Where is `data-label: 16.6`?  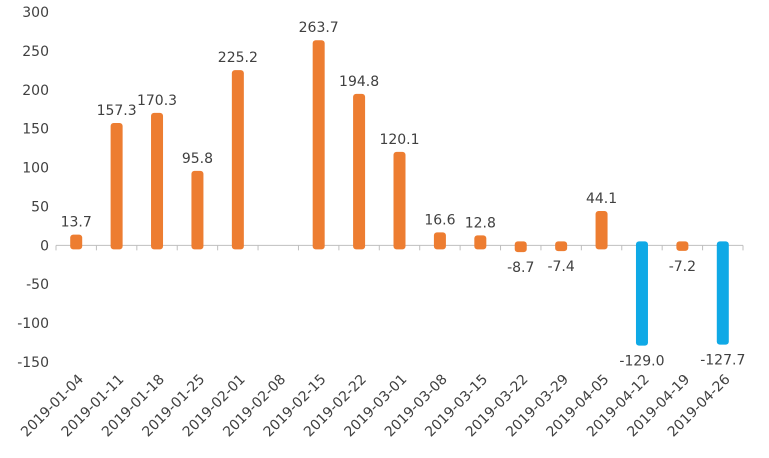
data-label: 16.6 is located at coordinates (439, 220).